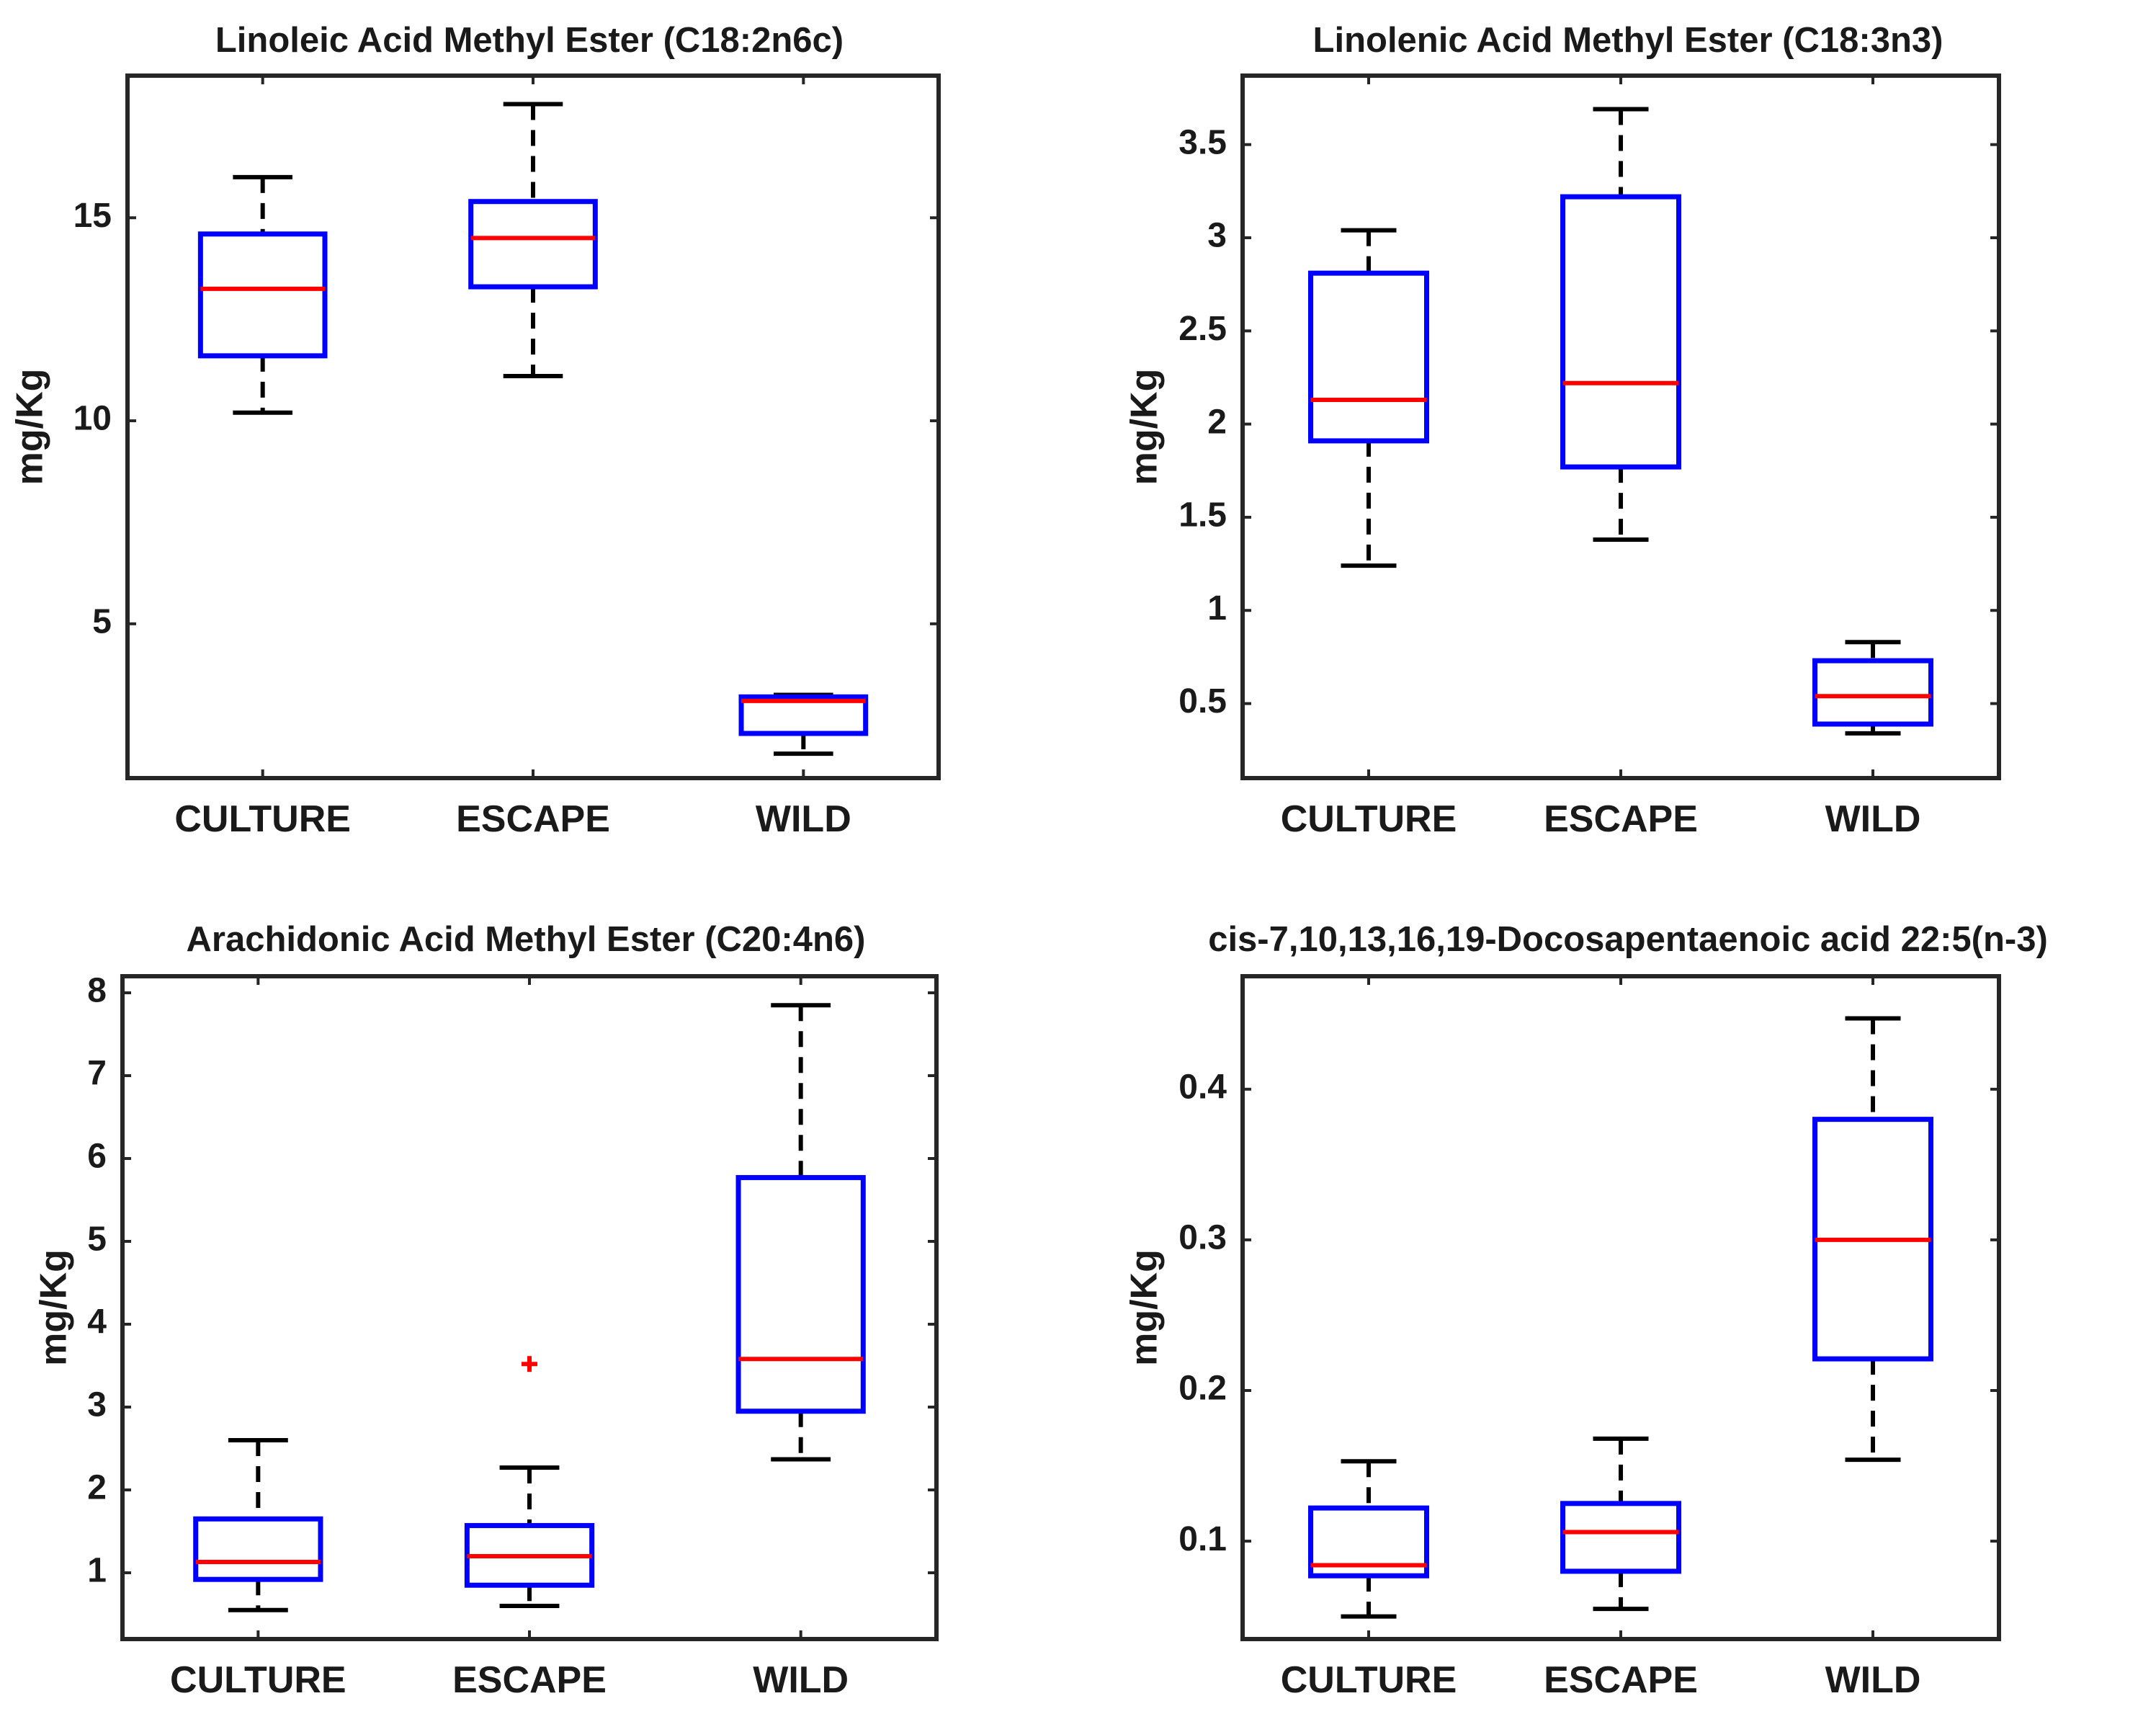 The image size is (2156, 1732). Describe the element at coordinates (1203, 1087) in the screenshot. I see `y-tick-label: 0.4` at that location.